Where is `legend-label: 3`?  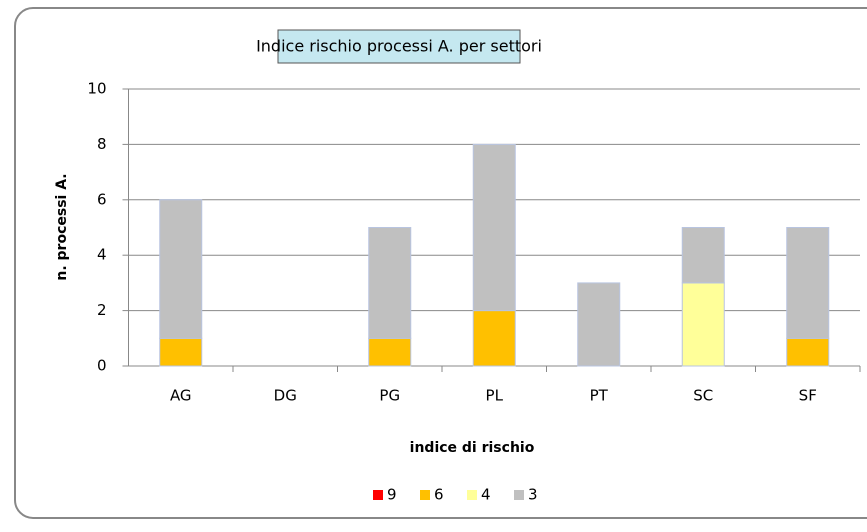 legend-label: 3 is located at coordinates (533, 495).